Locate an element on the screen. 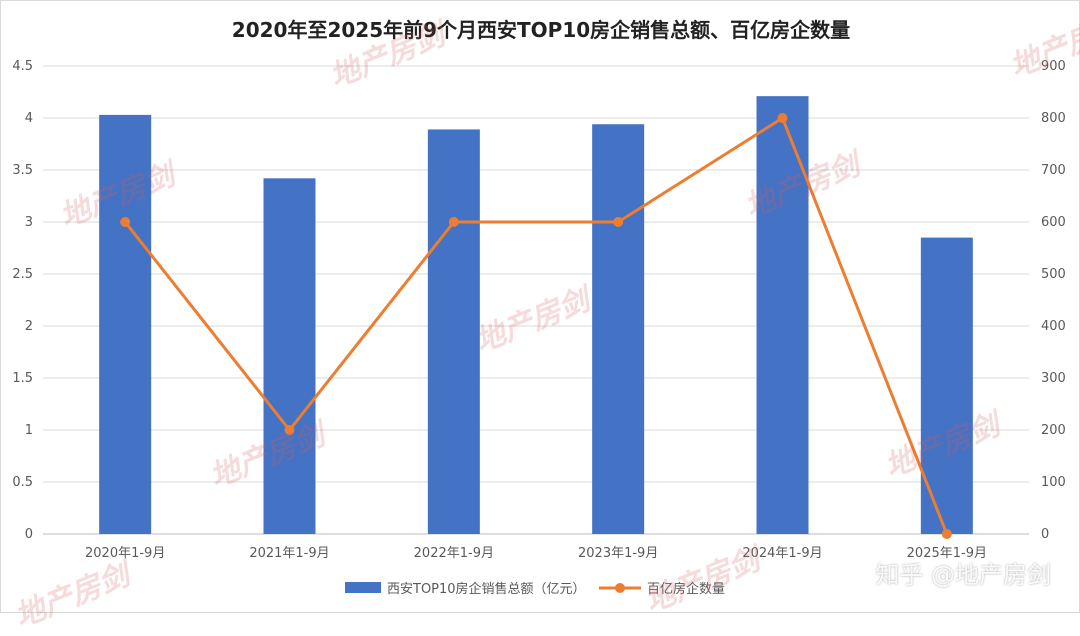 The height and width of the screenshot is (636, 1080). x-tick-label: 2025年1-9月 is located at coordinates (947, 553).